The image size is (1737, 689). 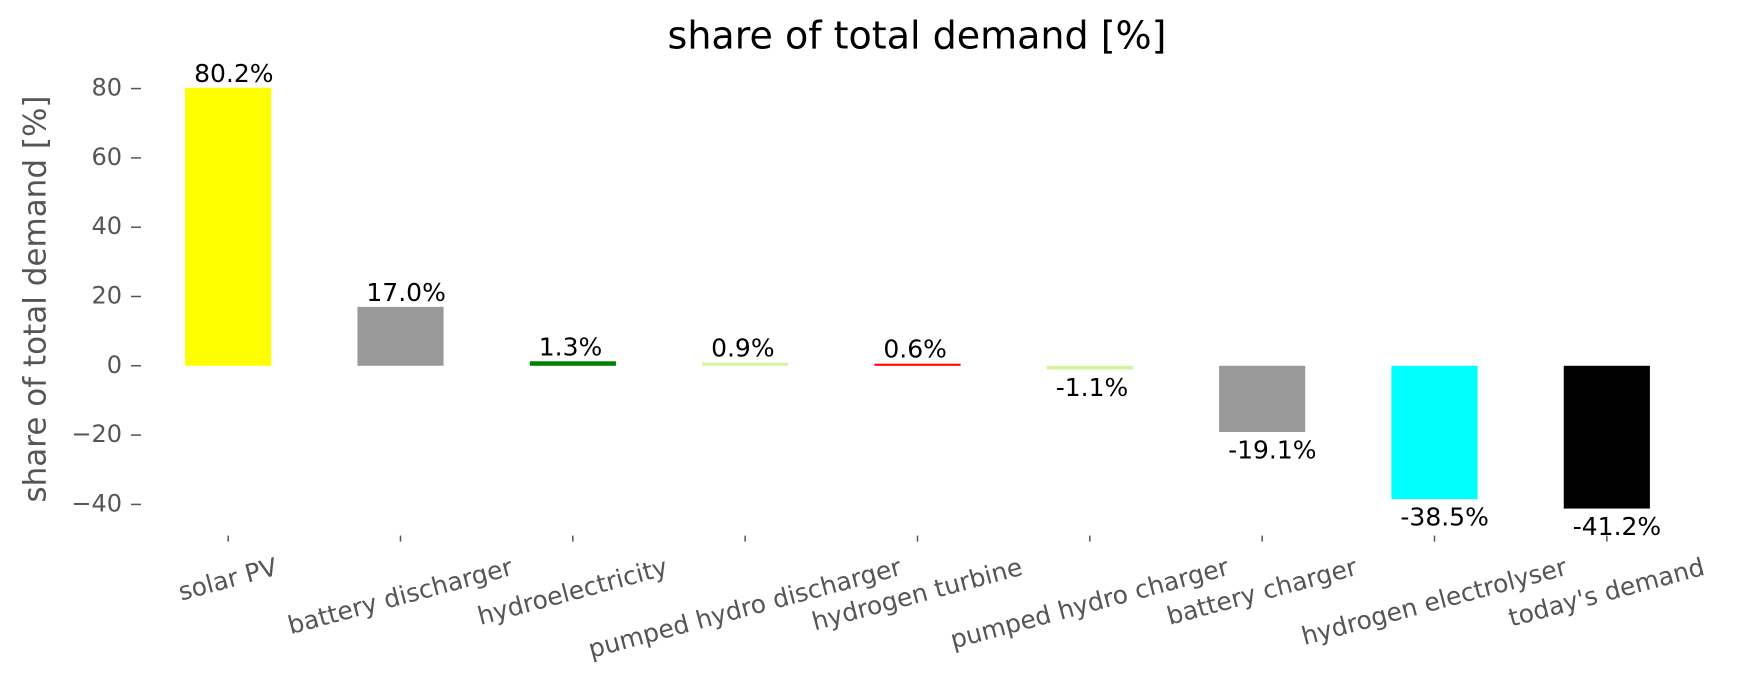 I want to click on y-tick-label: 80, so click(x=106, y=88).